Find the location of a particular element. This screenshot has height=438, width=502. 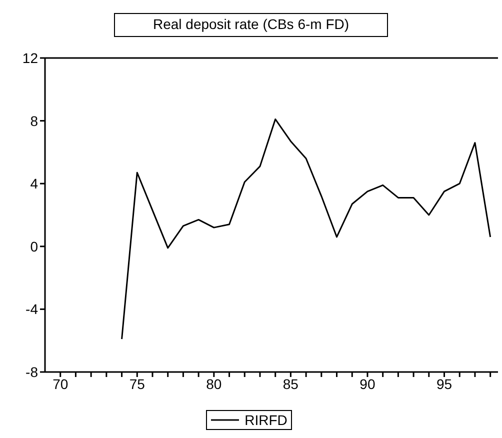

x-tick-label: 75 is located at coordinates (137, 384).